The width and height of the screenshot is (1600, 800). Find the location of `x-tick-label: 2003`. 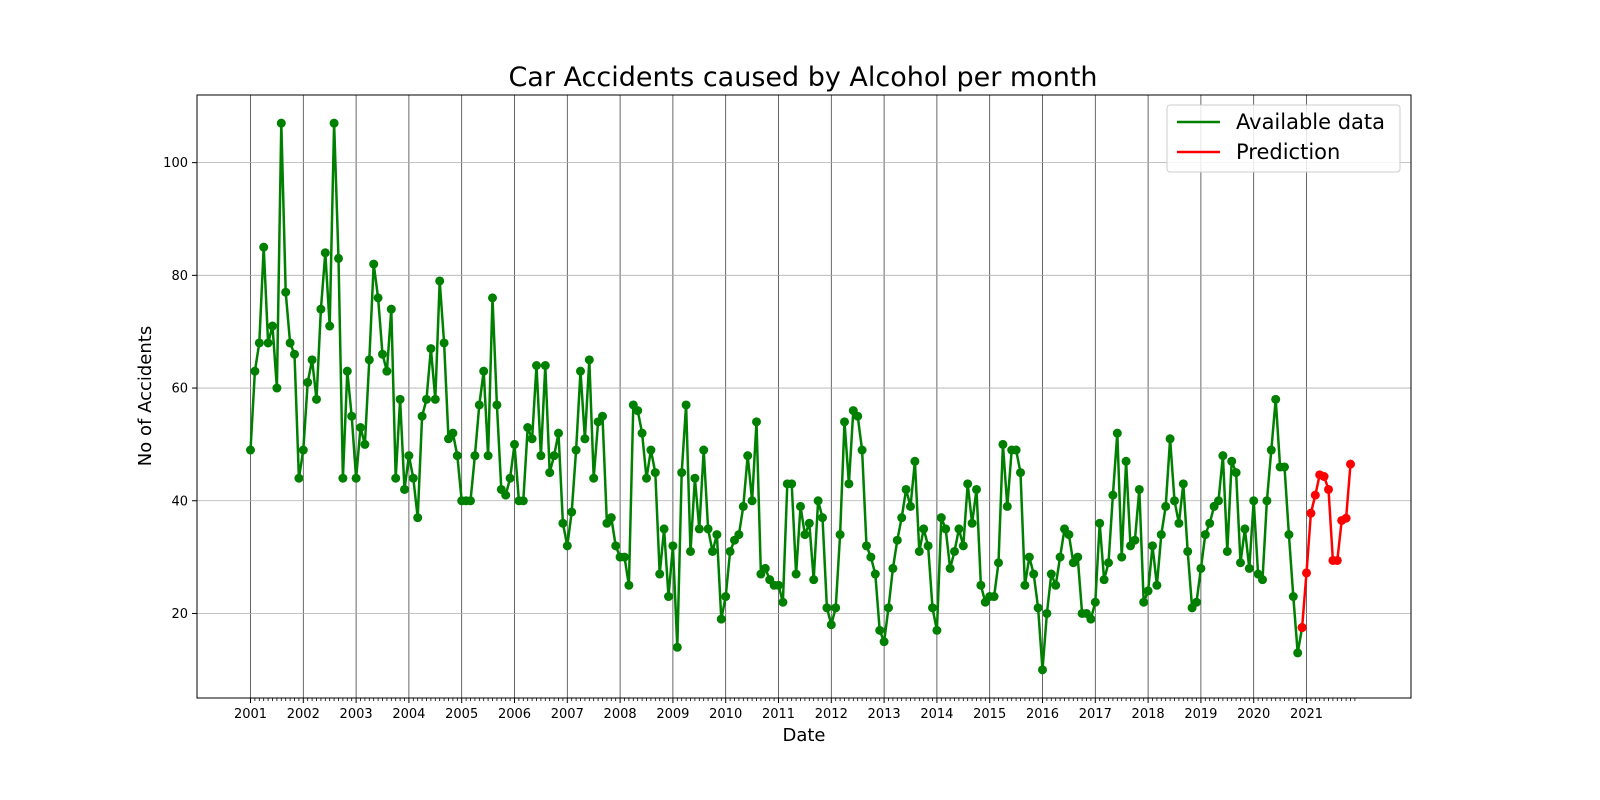

x-tick-label: 2003 is located at coordinates (356, 714).